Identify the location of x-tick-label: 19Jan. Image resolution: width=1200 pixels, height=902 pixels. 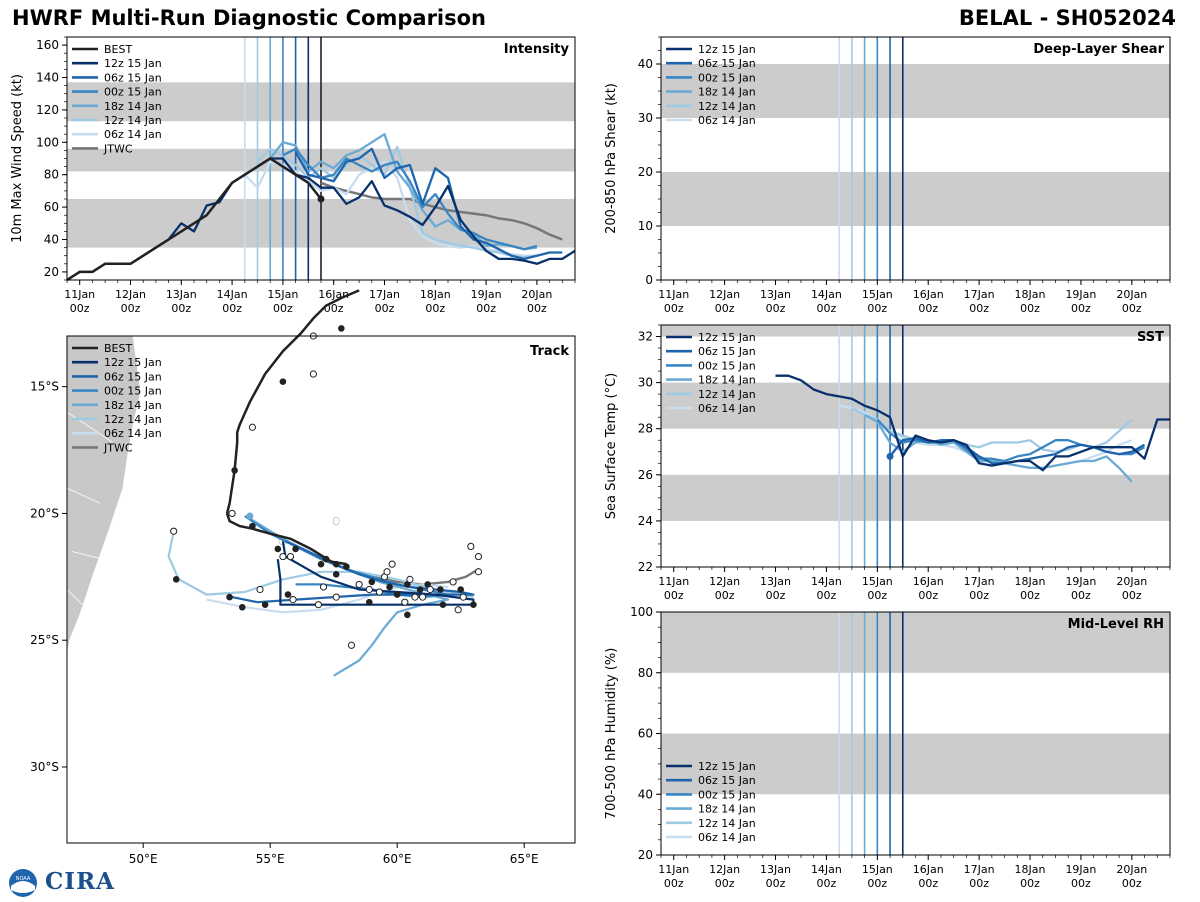
(1080, 869).